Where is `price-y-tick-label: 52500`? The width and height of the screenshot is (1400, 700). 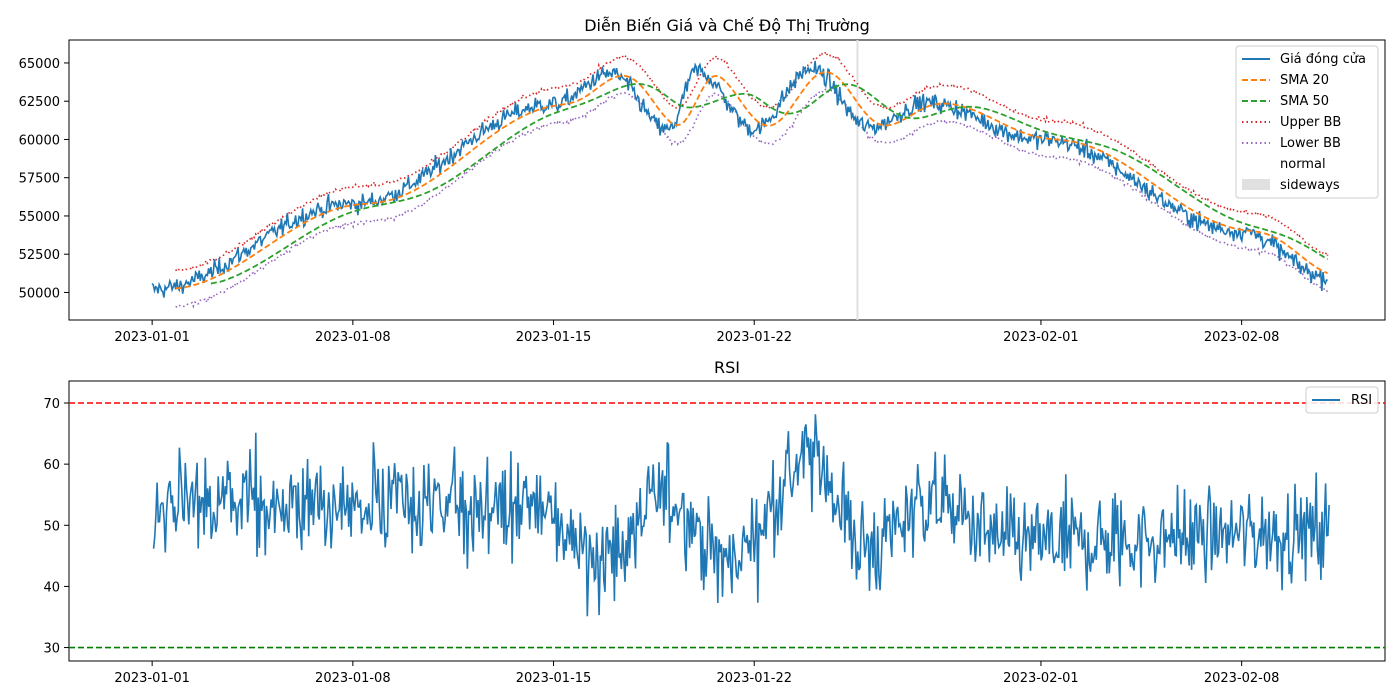 price-y-tick-label: 52500 is located at coordinates (39, 255).